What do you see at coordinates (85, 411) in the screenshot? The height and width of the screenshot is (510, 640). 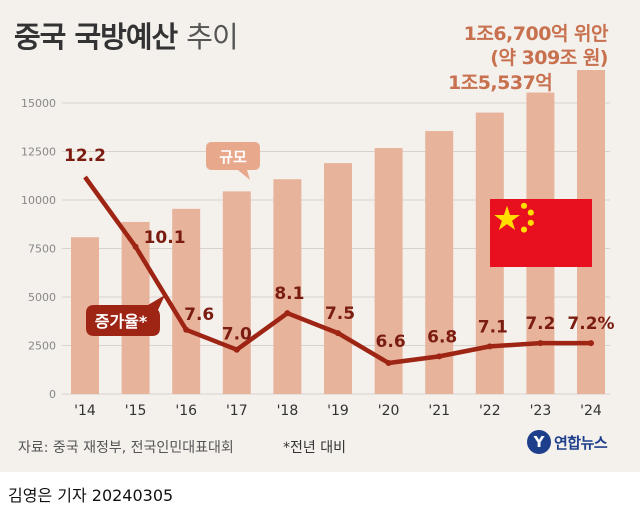 I see `x-tick-label: '14` at bounding box center [85, 411].